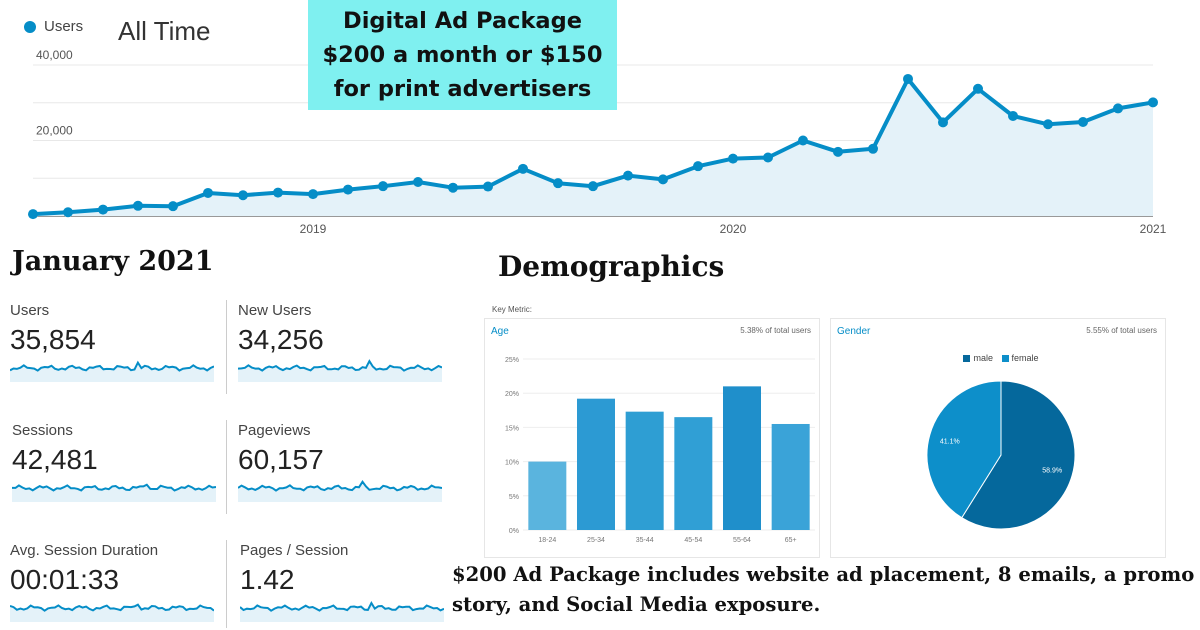 The width and height of the screenshot is (1200, 630). Describe the element at coordinates (512, 360) in the screenshot. I see `y-tick-label: 25%` at that location.